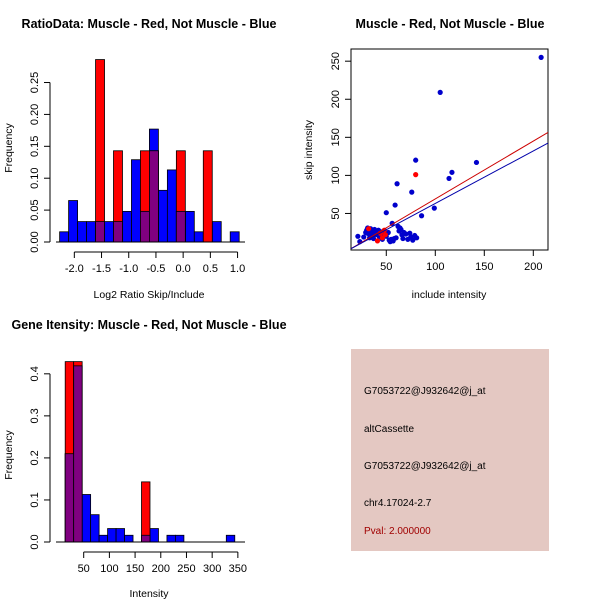  What do you see at coordinates (449, 295) in the screenshot?
I see `scatter-xlabel: include intensity` at bounding box center [449, 295].